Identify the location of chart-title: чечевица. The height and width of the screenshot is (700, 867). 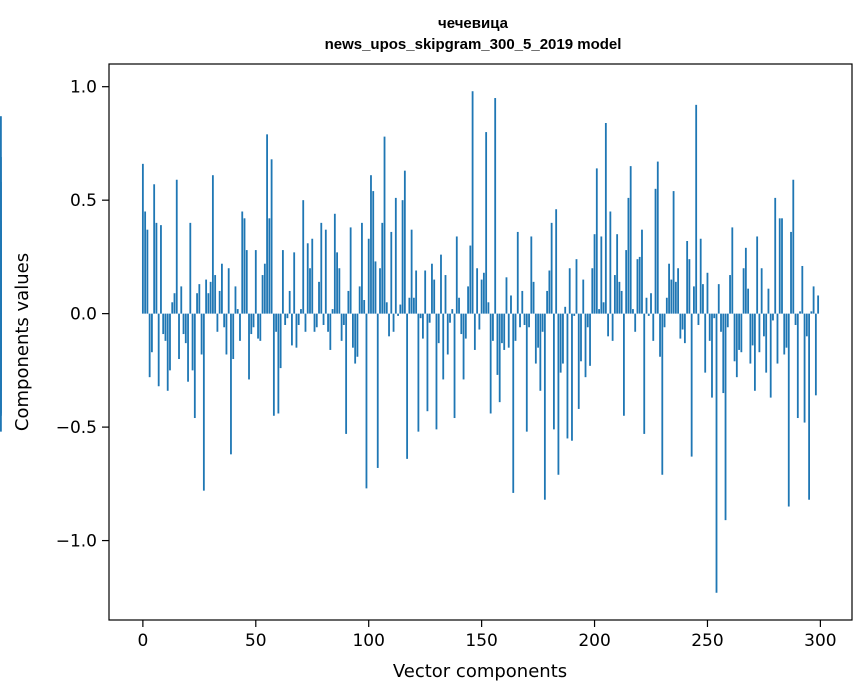
(473, 23).